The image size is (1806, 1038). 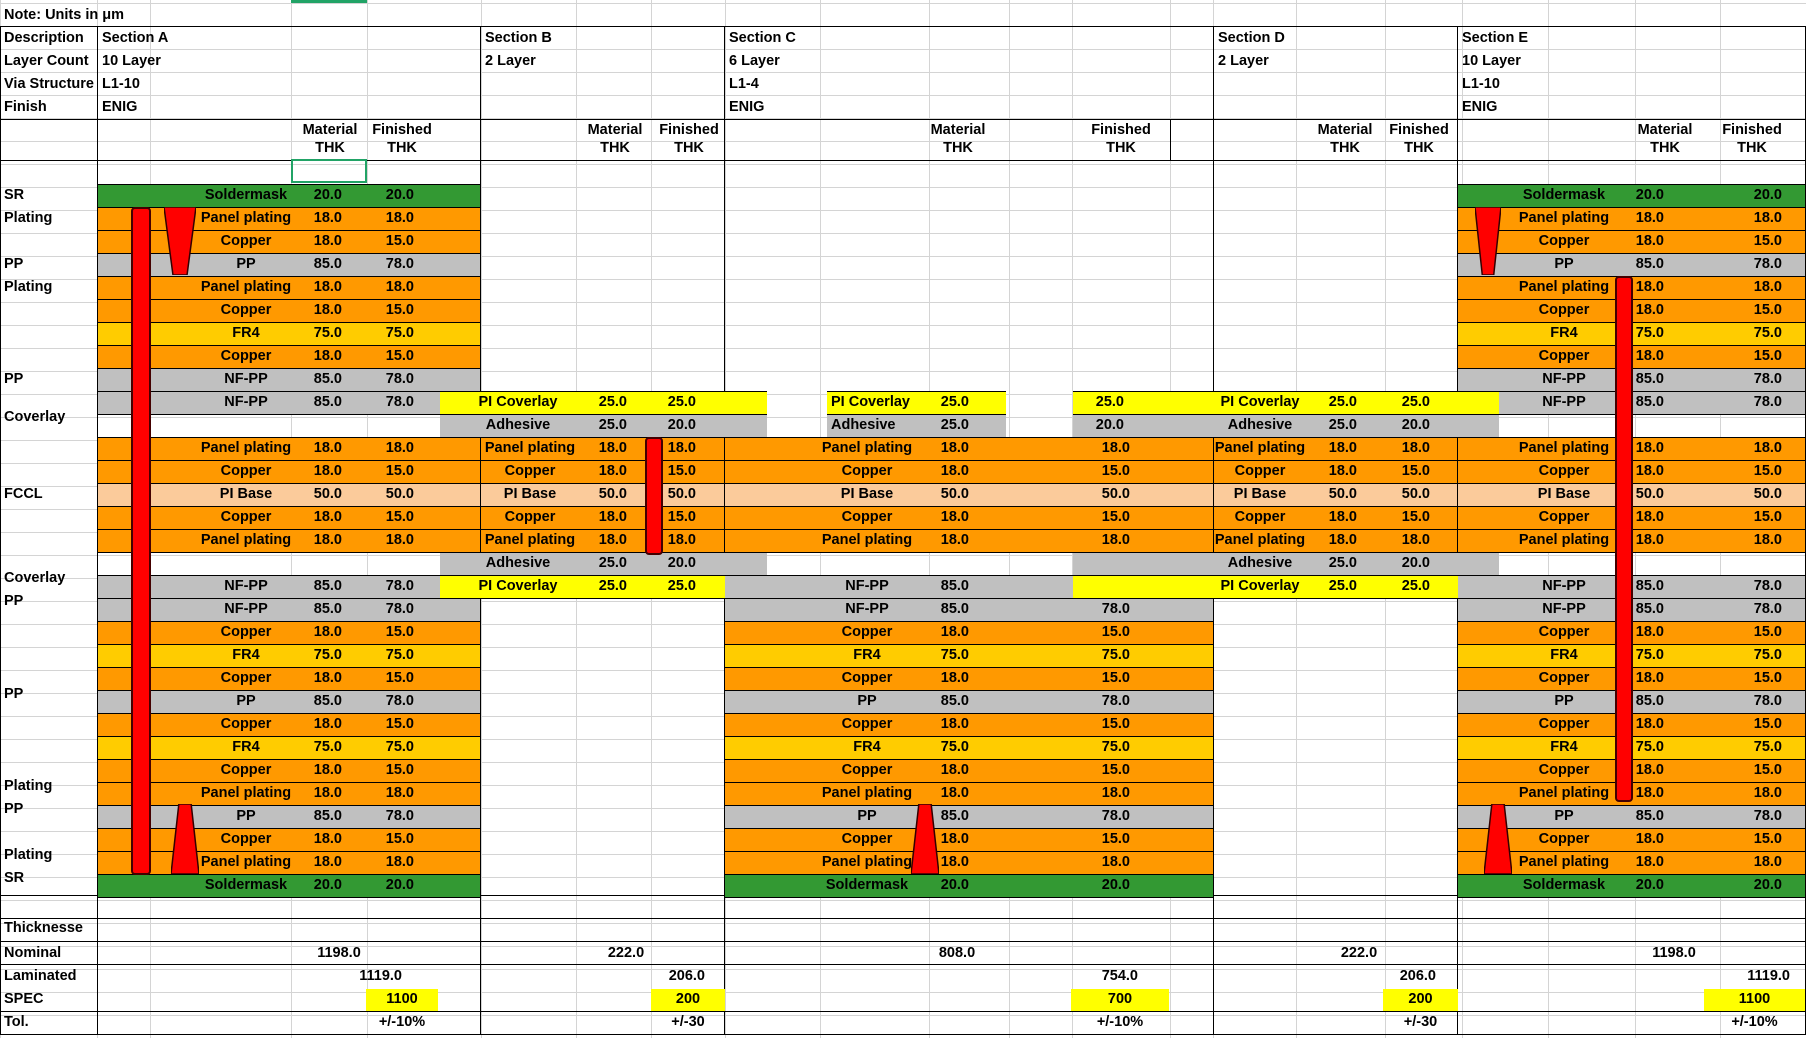 What do you see at coordinates (518, 586) in the screenshot?
I see `layer-name: PI Coverlay` at bounding box center [518, 586].